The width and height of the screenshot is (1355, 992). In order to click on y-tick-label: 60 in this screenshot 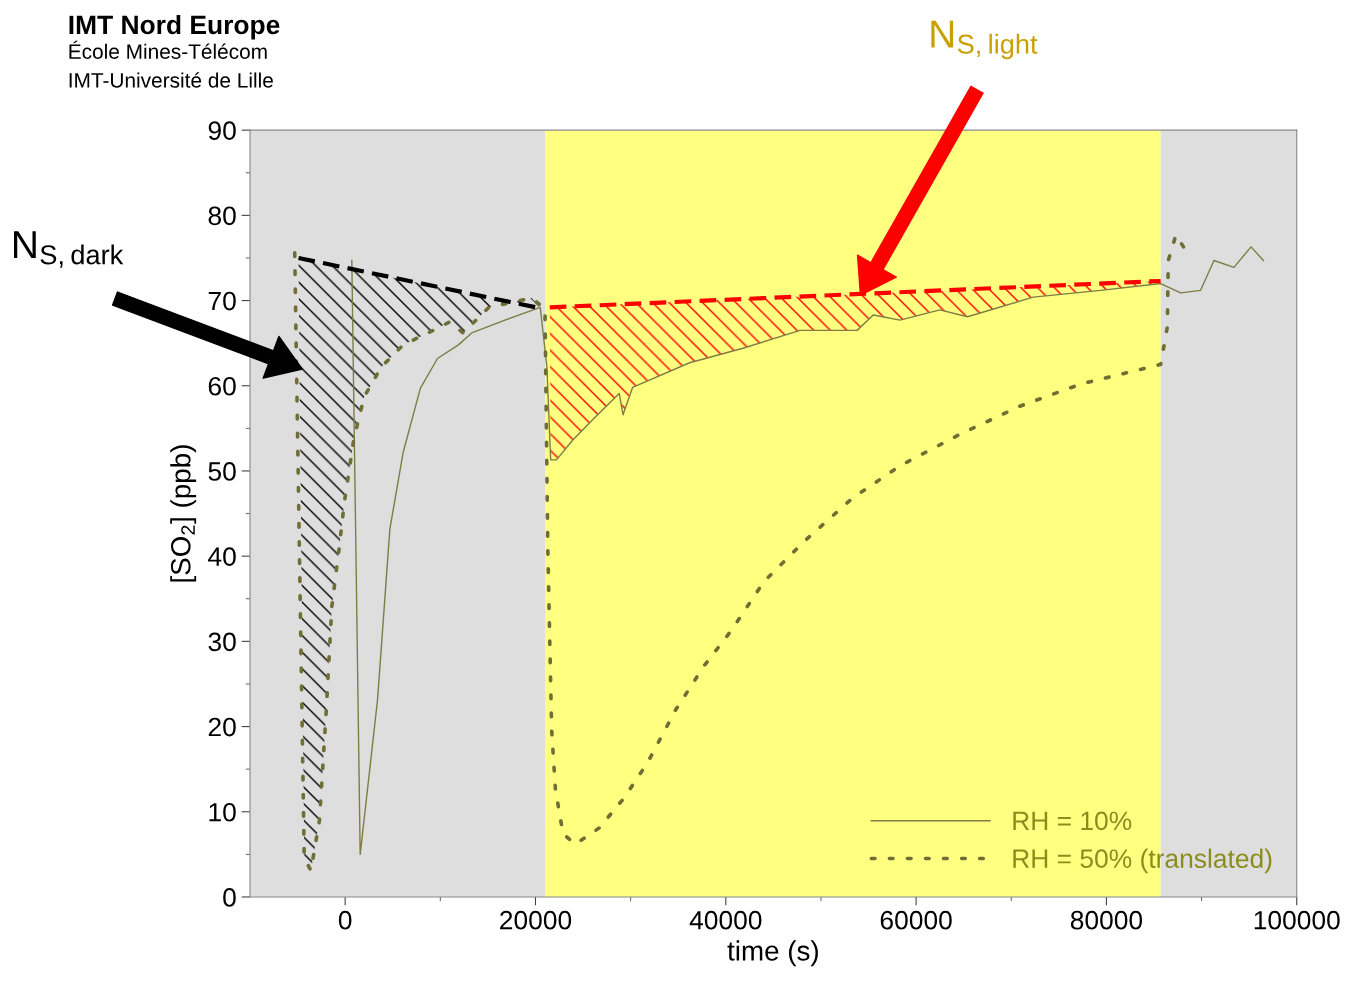, I will do `click(222, 386)`.